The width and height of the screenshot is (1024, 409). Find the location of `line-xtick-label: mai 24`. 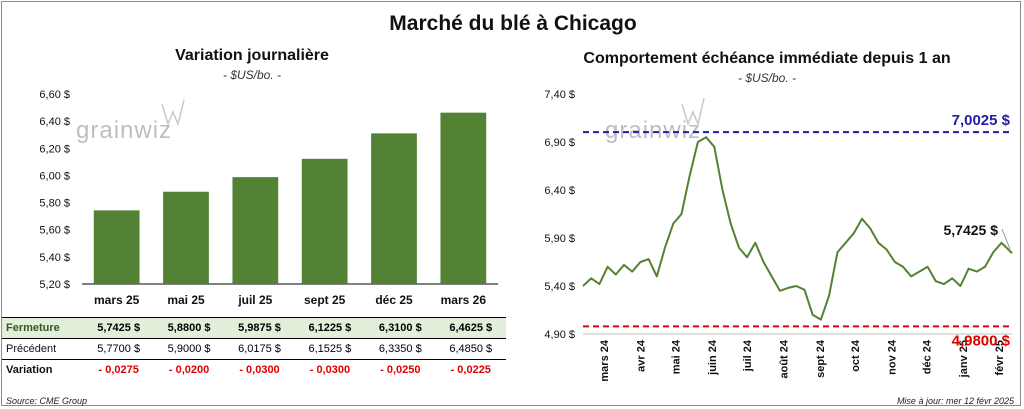

line-xtick-label: mai 24 is located at coordinates (677, 356).